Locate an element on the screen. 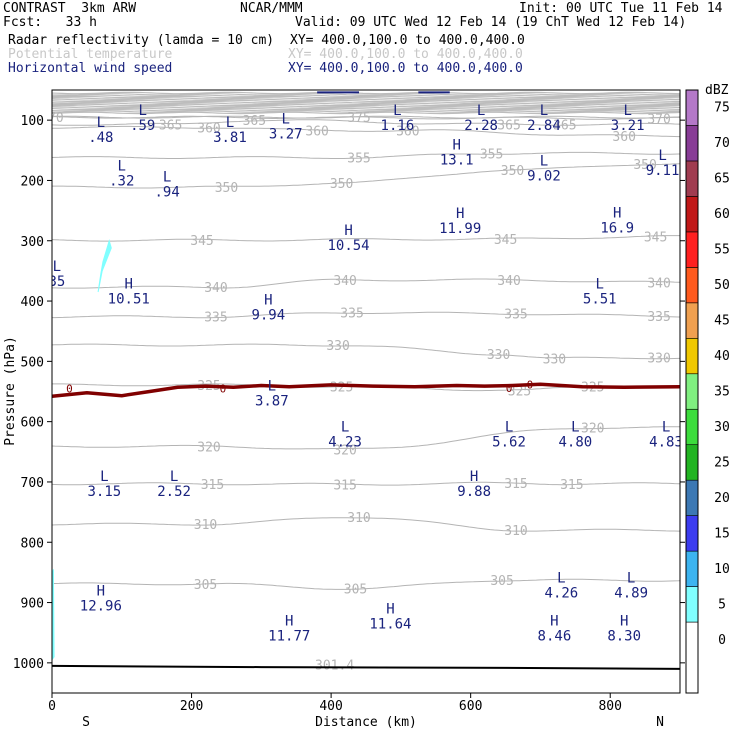 This screenshot has height=740, width=740. field-theta-xy: XY= 400.0,100.0 to 400.0,400.0 is located at coordinates (405, 54).